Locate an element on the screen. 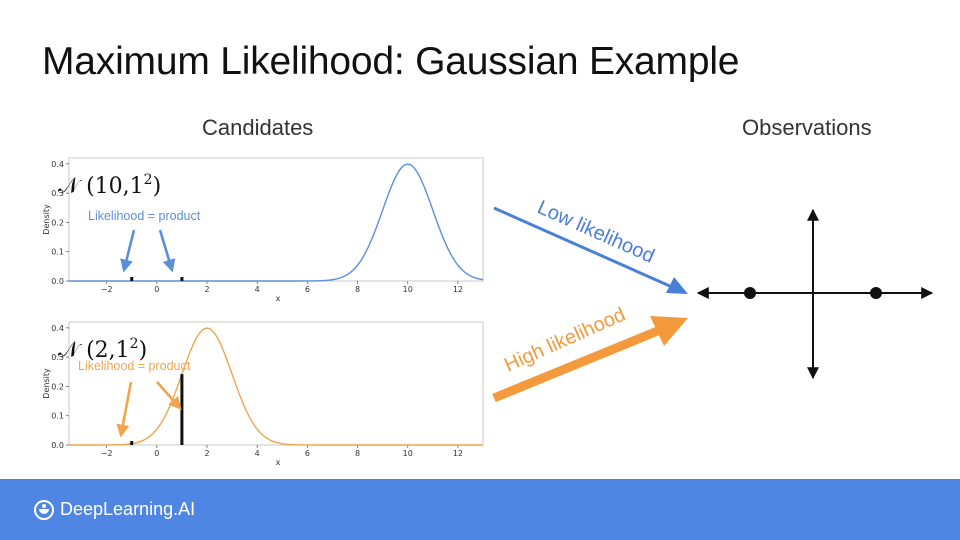 The image size is (960, 540). observations-axes is located at coordinates (815, 294).